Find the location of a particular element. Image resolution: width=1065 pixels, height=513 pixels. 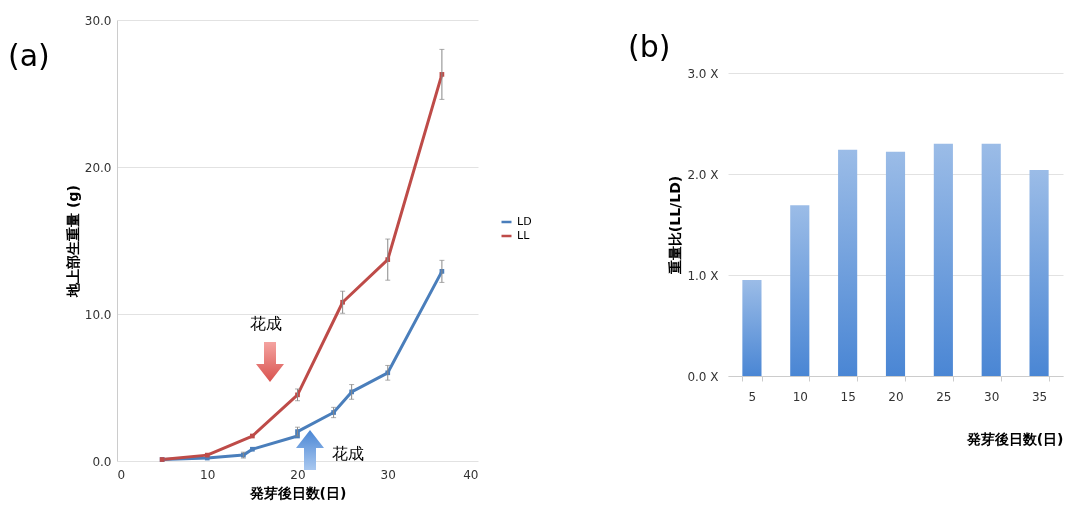

x-tick-label: 35 is located at coordinates (1039, 396).